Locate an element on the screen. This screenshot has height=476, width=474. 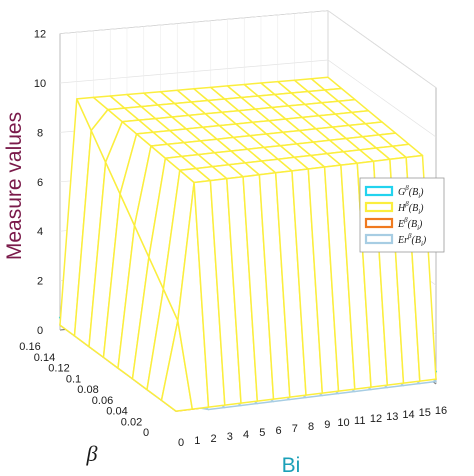
legend-label: Erβ(Bi) is located at coordinates (412, 240).